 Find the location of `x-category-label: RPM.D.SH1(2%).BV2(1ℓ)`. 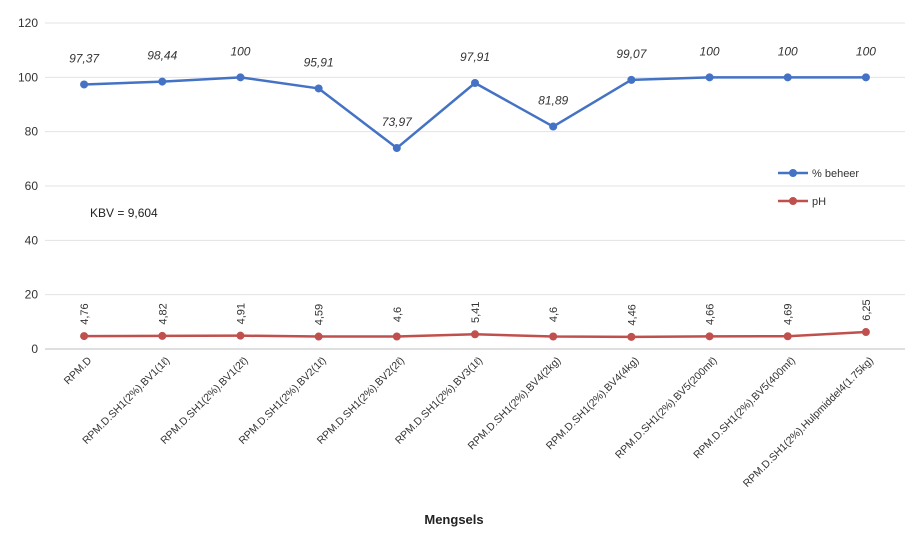

x-category-label: RPM.D.SH1(2%).BV2(1ℓ) is located at coordinates (283, 401).